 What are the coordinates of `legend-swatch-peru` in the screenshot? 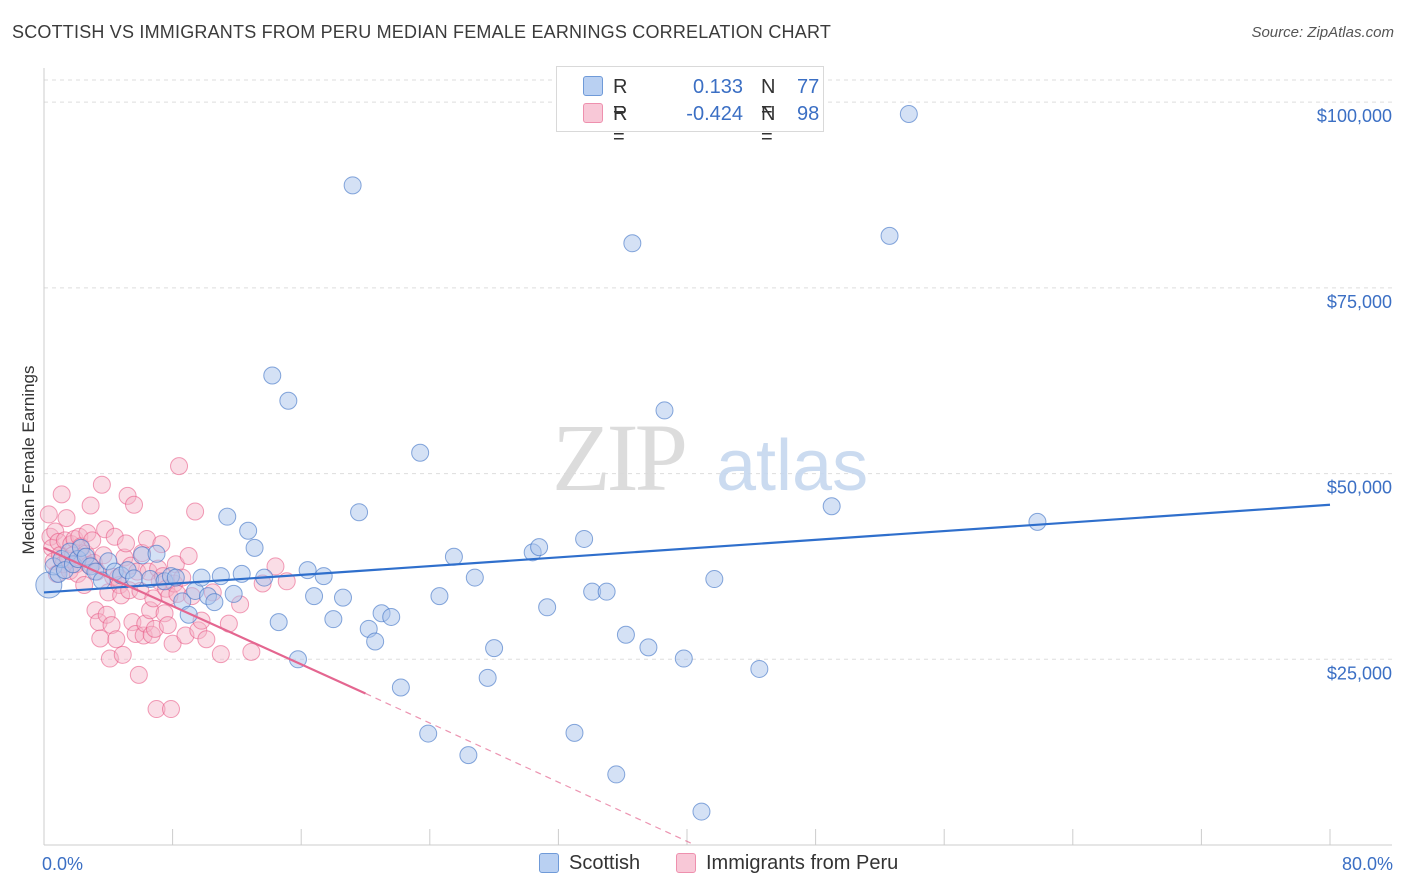 It's located at (593, 113).